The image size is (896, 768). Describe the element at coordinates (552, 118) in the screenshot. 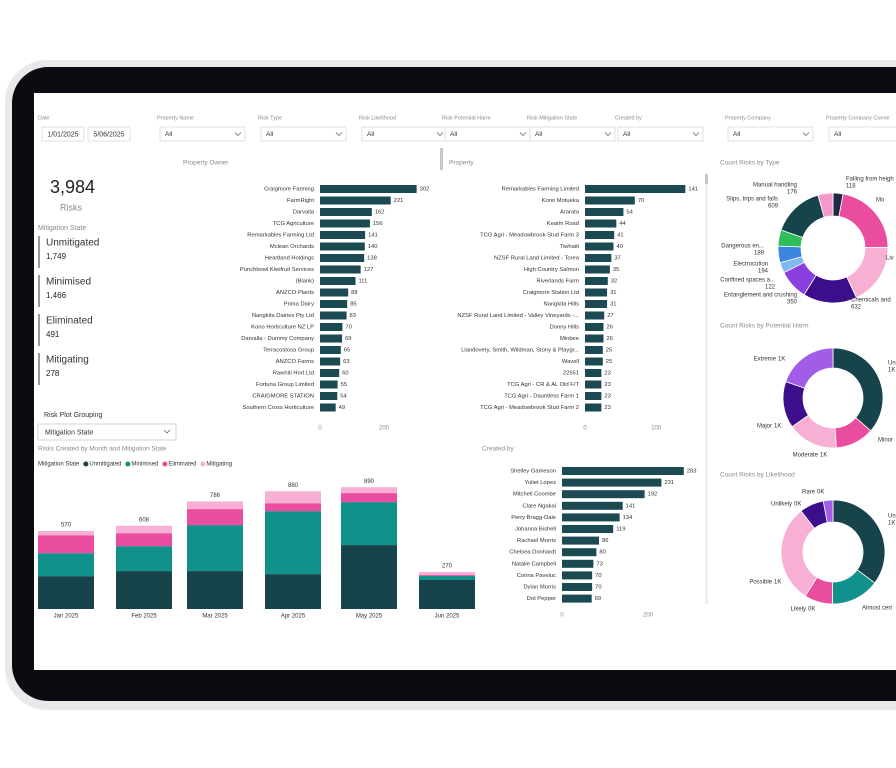

I see `filter-label: Risk Mitigation State` at that location.